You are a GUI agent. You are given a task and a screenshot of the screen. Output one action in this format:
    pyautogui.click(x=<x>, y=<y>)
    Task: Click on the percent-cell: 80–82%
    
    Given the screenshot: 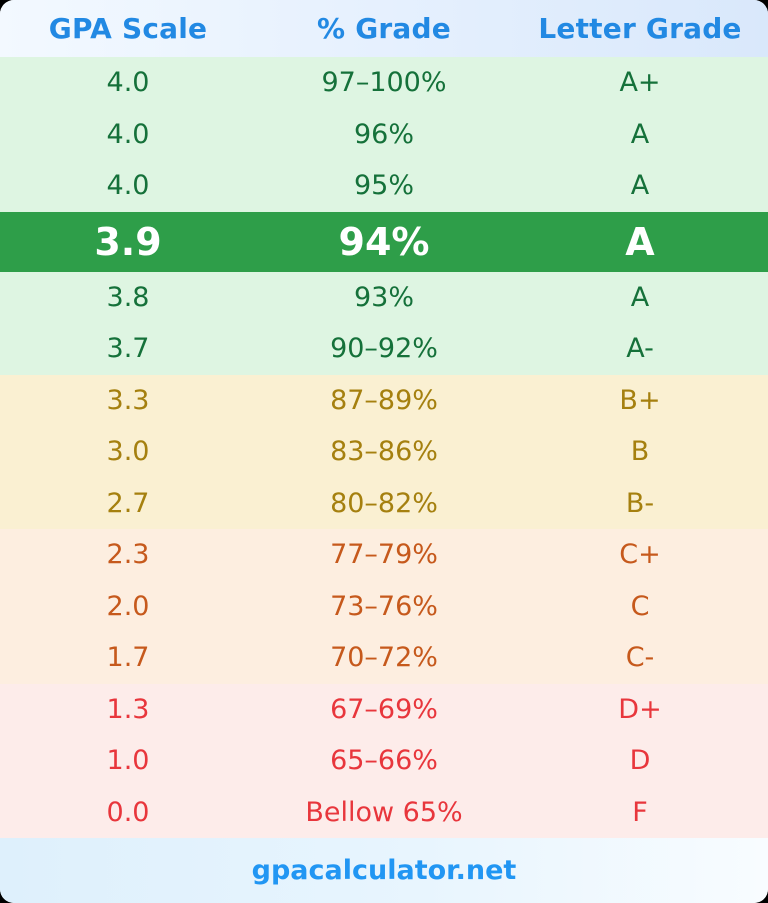 What is the action you would take?
    pyautogui.click(x=384, y=503)
    